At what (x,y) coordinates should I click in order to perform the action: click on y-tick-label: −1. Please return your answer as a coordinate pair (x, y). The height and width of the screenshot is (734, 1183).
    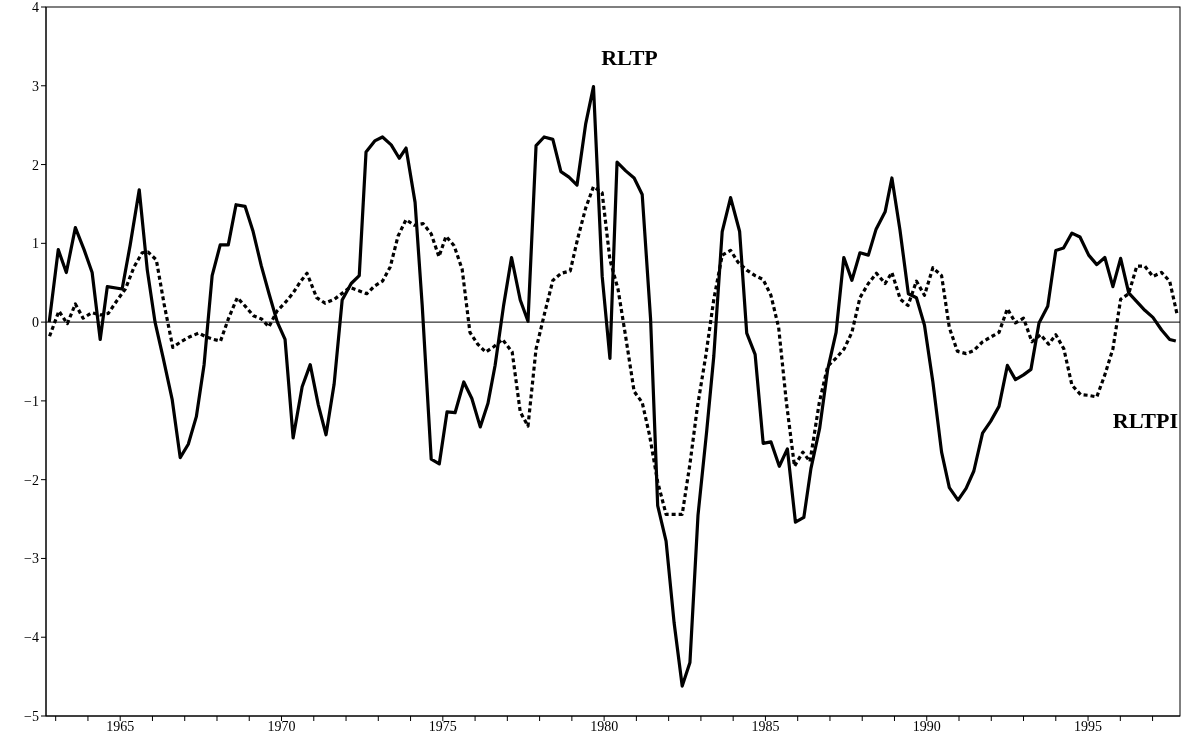
    Looking at the image, I should click on (31, 401).